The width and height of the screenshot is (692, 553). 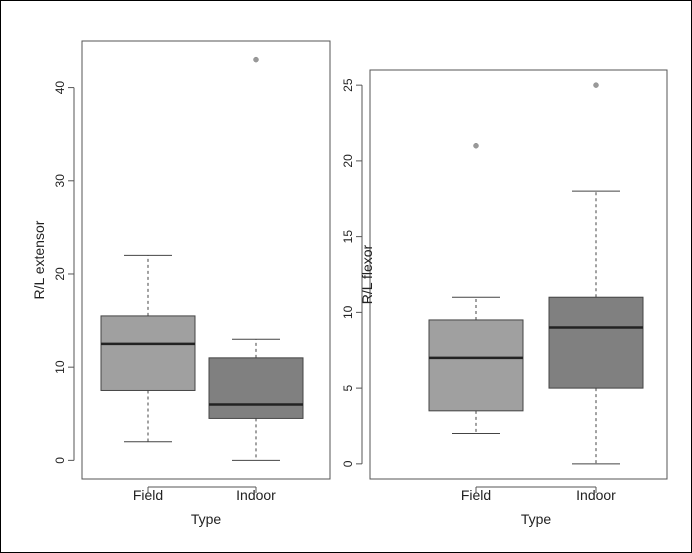 What do you see at coordinates (348, 387) in the screenshot?
I see `y-tick-label: 5` at bounding box center [348, 387].